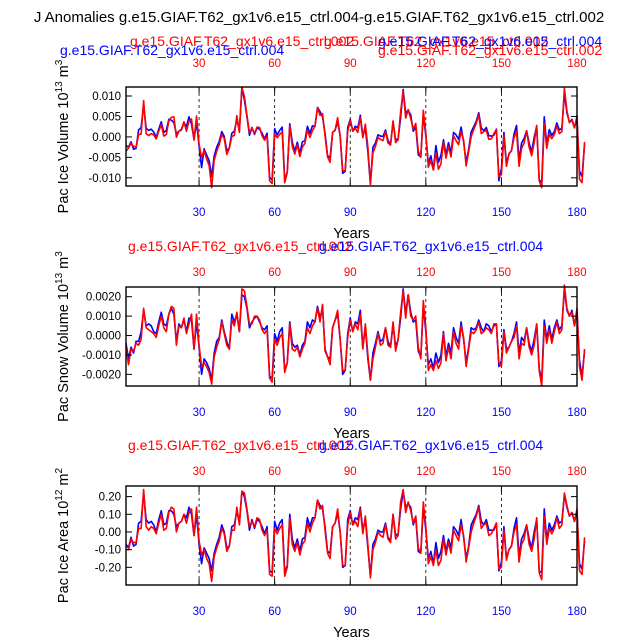  Describe the element at coordinates (103, 337) in the screenshot. I see `y-tick-label: 0.0000` at that location.